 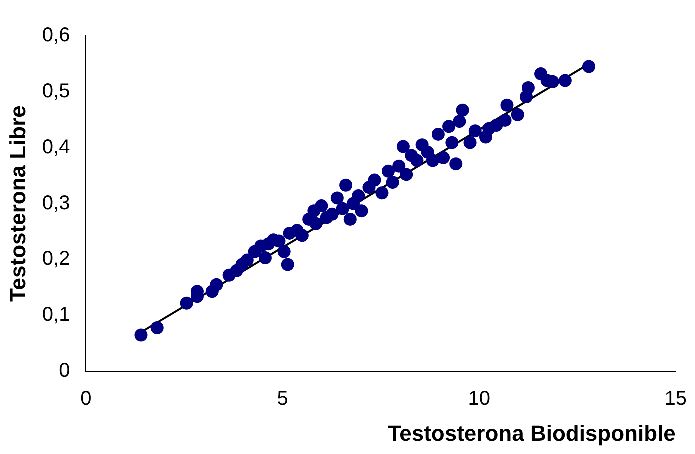 What do you see at coordinates (56, 91) in the screenshot?
I see `y-tick-label: 0,5` at bounding box center [56, 91].